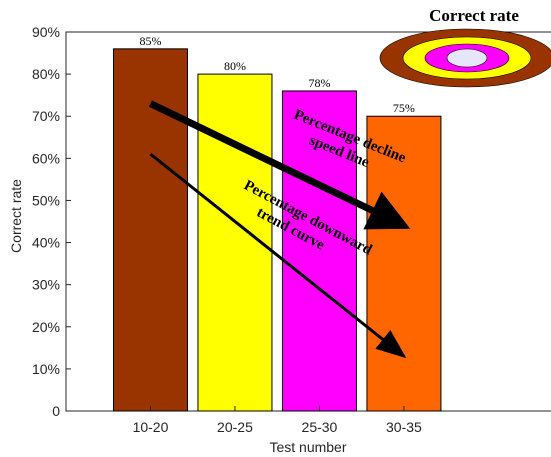 The height and width of the screenshot is (457, 551). Describe the element at coordinates (46, 285) in the screenshot. I see `y-tick-label: 30%` at that location.